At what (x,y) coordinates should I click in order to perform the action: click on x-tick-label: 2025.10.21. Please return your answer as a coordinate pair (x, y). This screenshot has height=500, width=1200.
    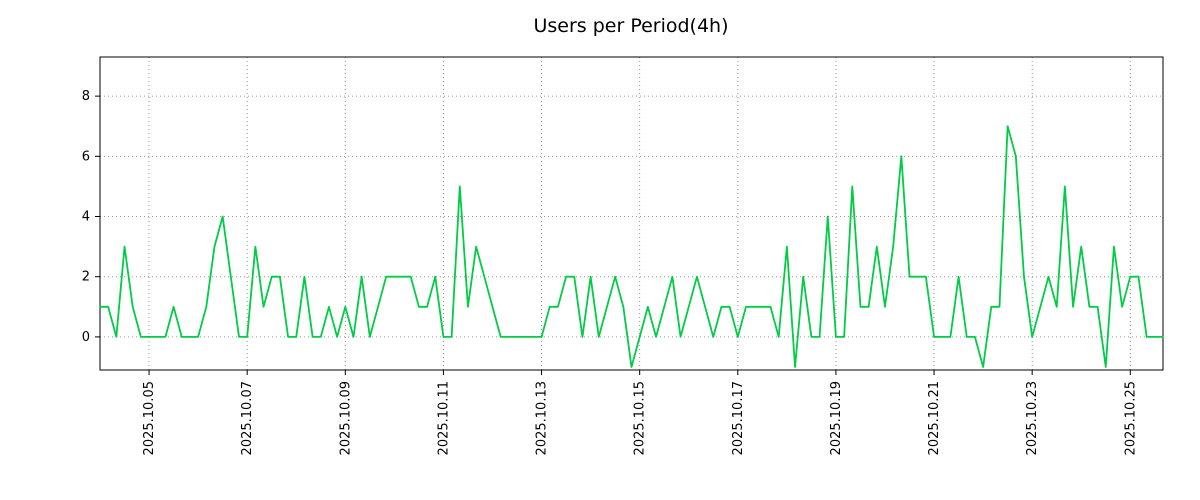
    Looking at the image, I should click on (934, 418).